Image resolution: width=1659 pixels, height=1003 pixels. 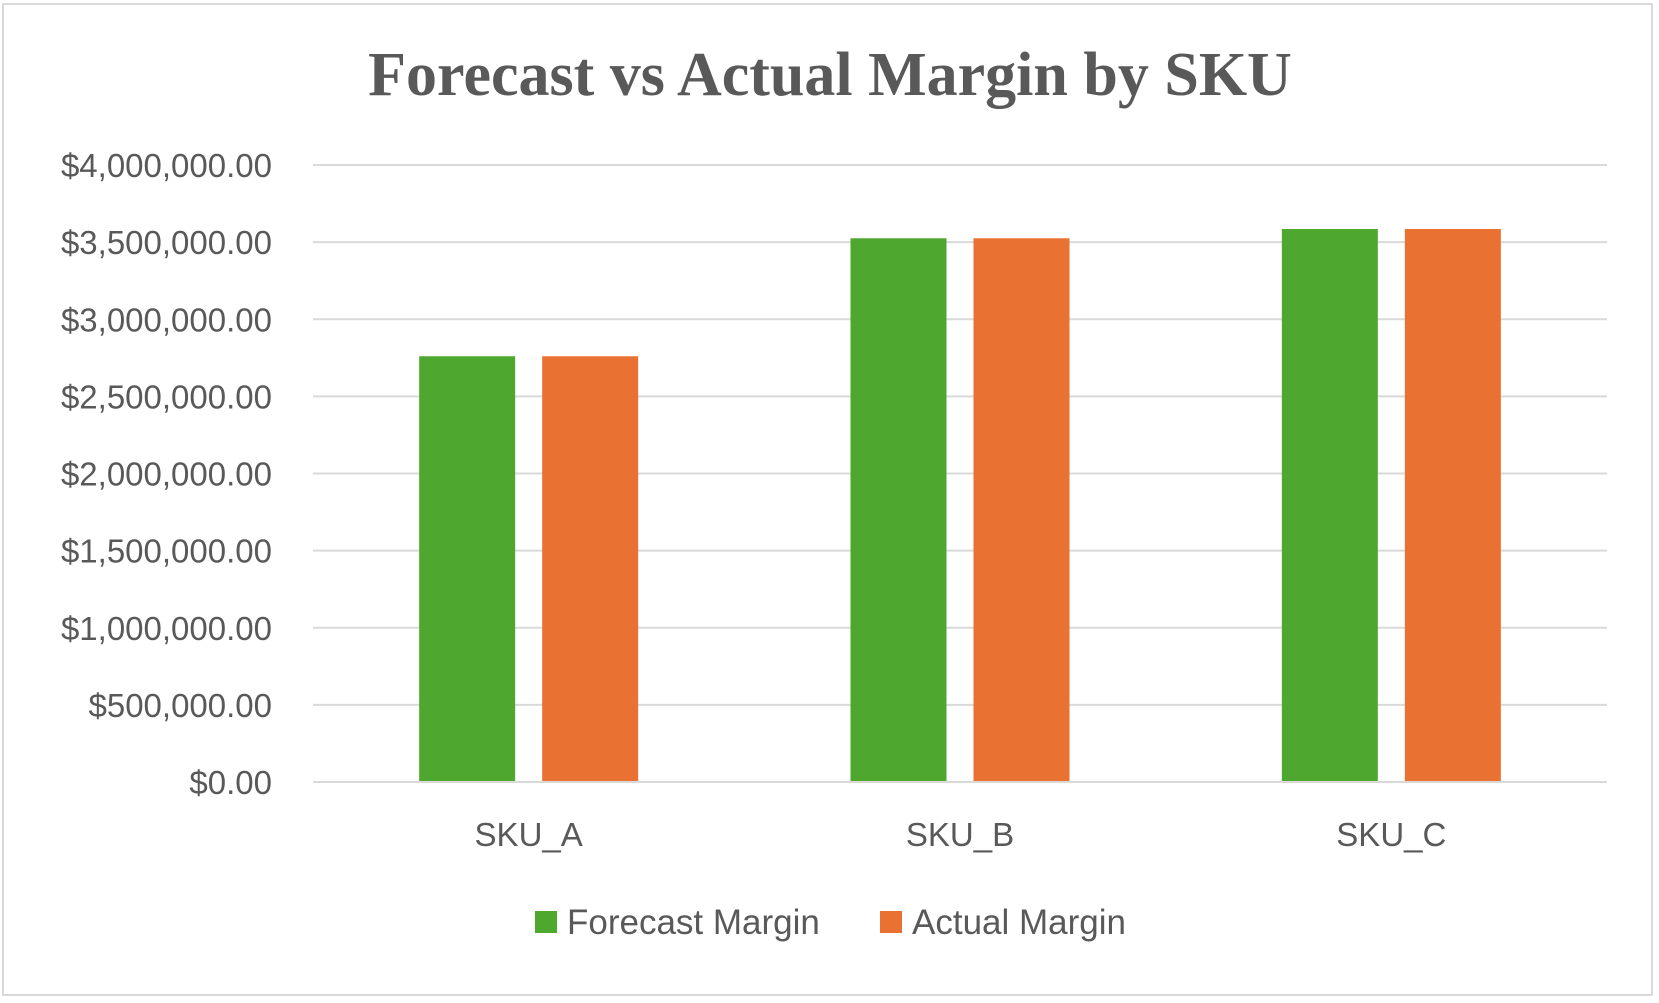 I want to click on bar-actual-margin-sku_c, so click(x=1452, y=506).